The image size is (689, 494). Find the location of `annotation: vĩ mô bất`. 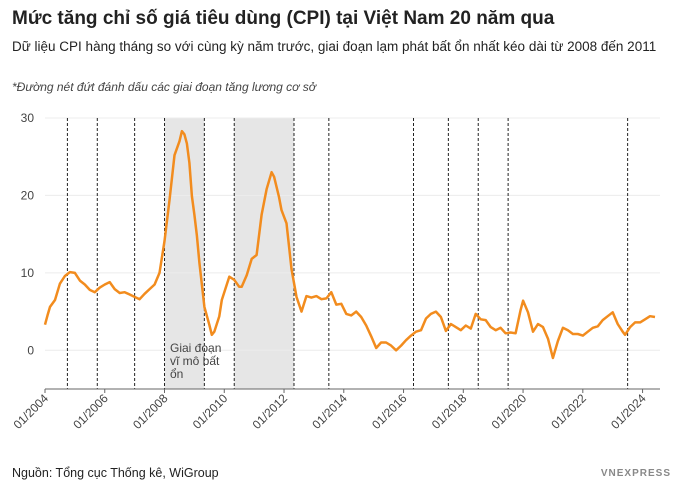

annotation: vĩ mô bất is located at coordinates (195, 361).